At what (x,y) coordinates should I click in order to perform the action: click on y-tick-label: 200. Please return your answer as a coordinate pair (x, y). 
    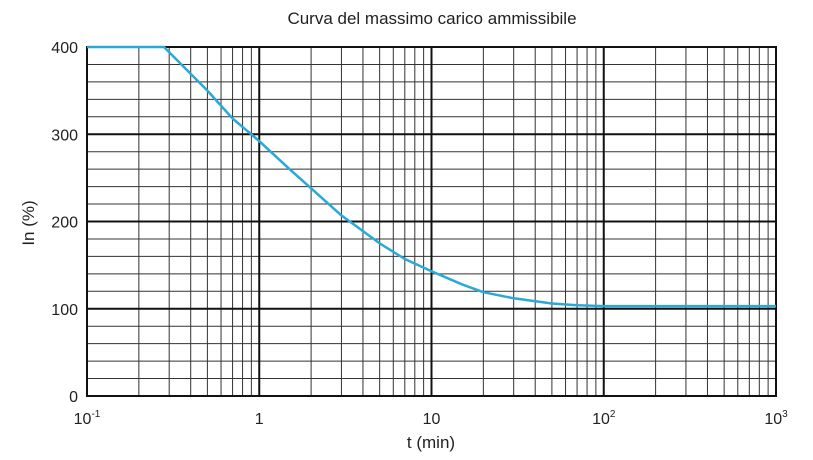
    Looking at the image, I should click on (64, 223).